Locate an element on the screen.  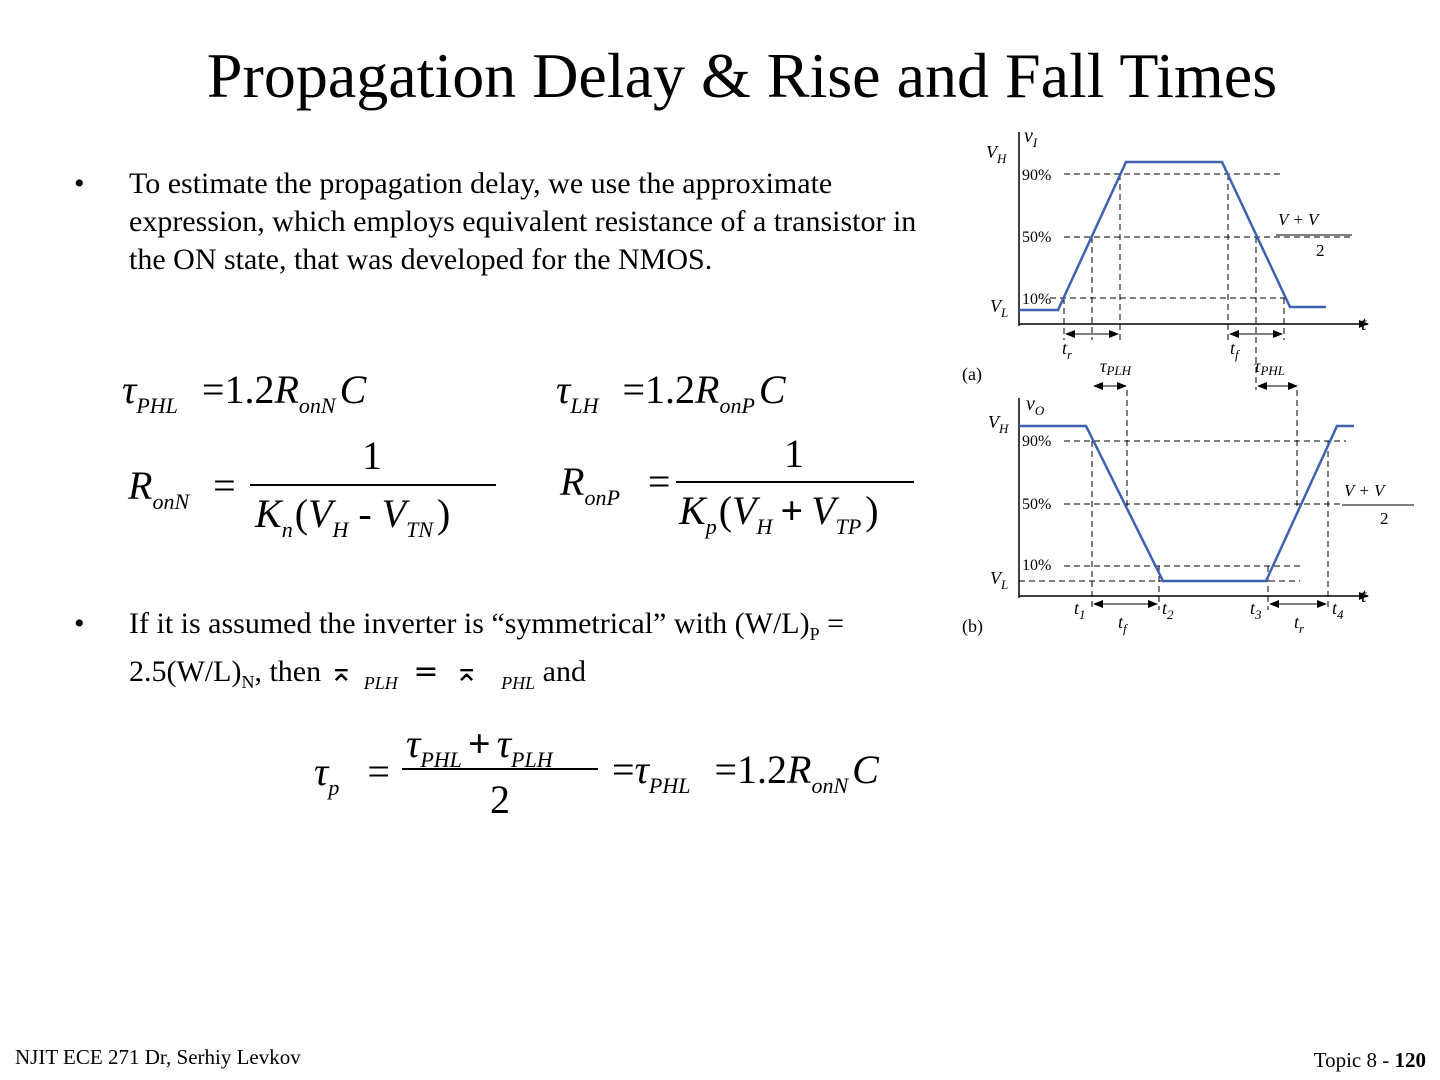
sub-lh: LH is located at coordinates (584, 405).